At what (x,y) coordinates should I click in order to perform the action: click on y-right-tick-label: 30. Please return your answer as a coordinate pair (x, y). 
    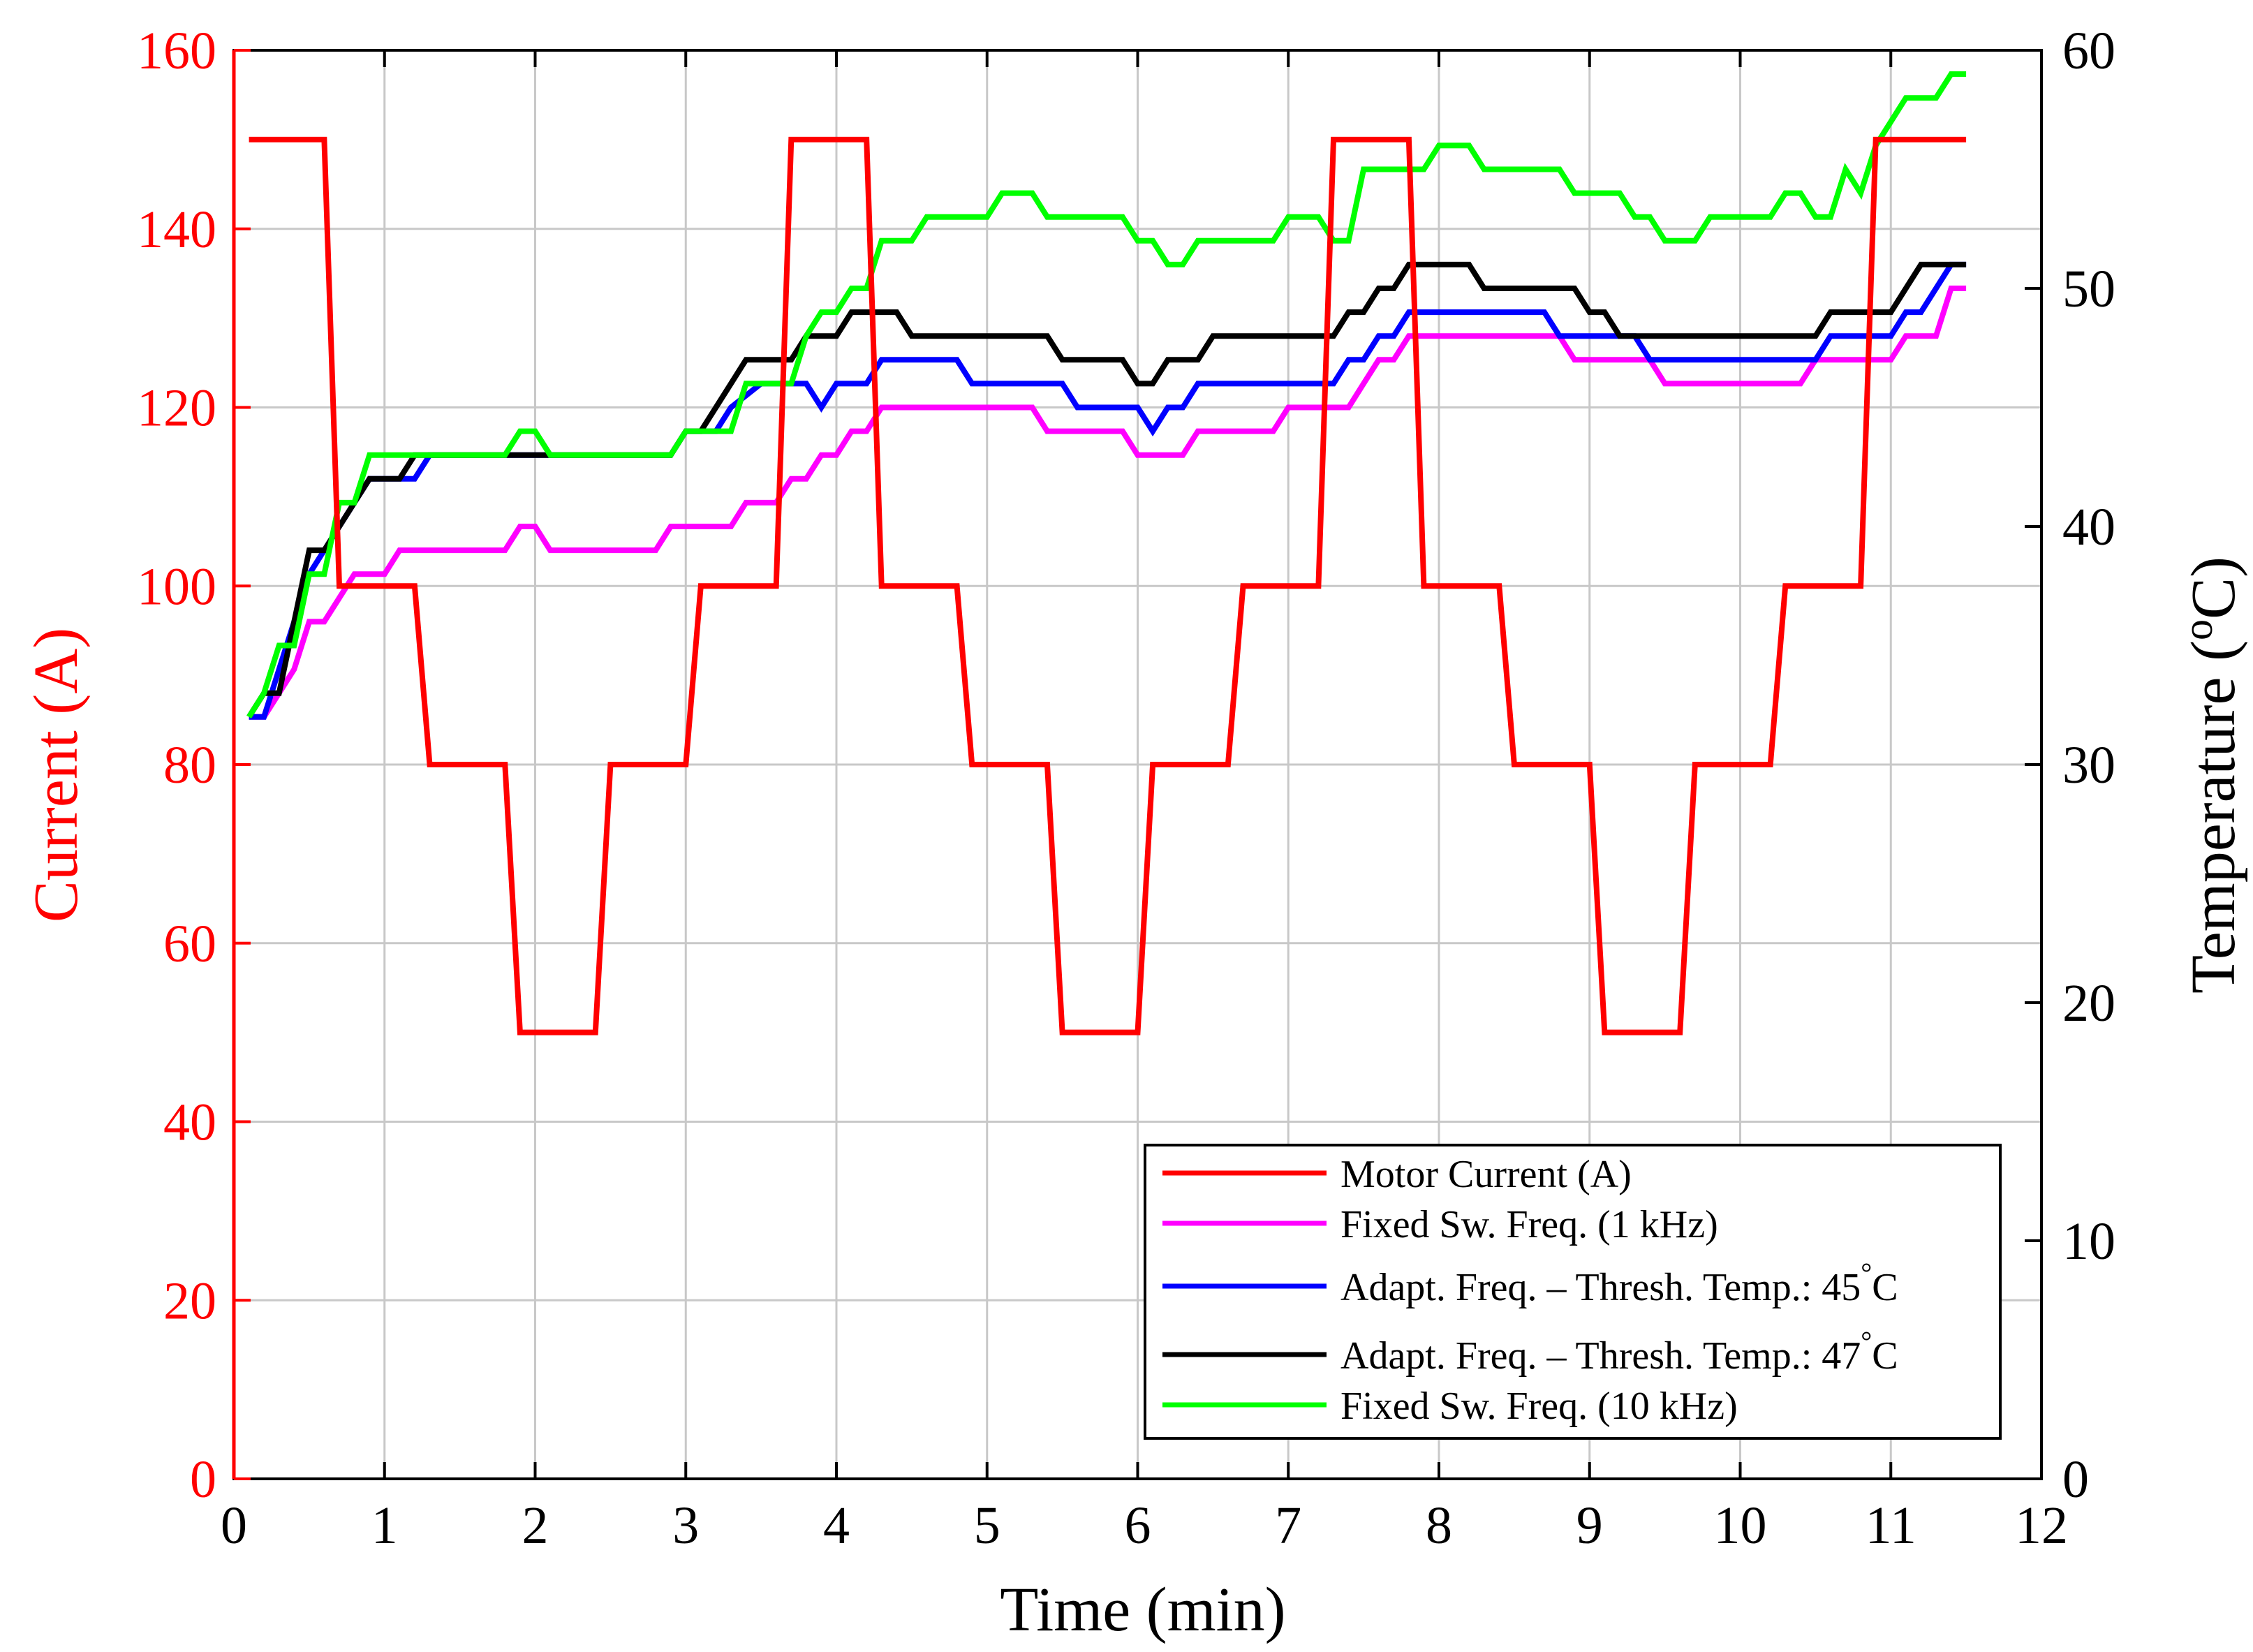
    Looking at the image, I should click on (2088, 765).